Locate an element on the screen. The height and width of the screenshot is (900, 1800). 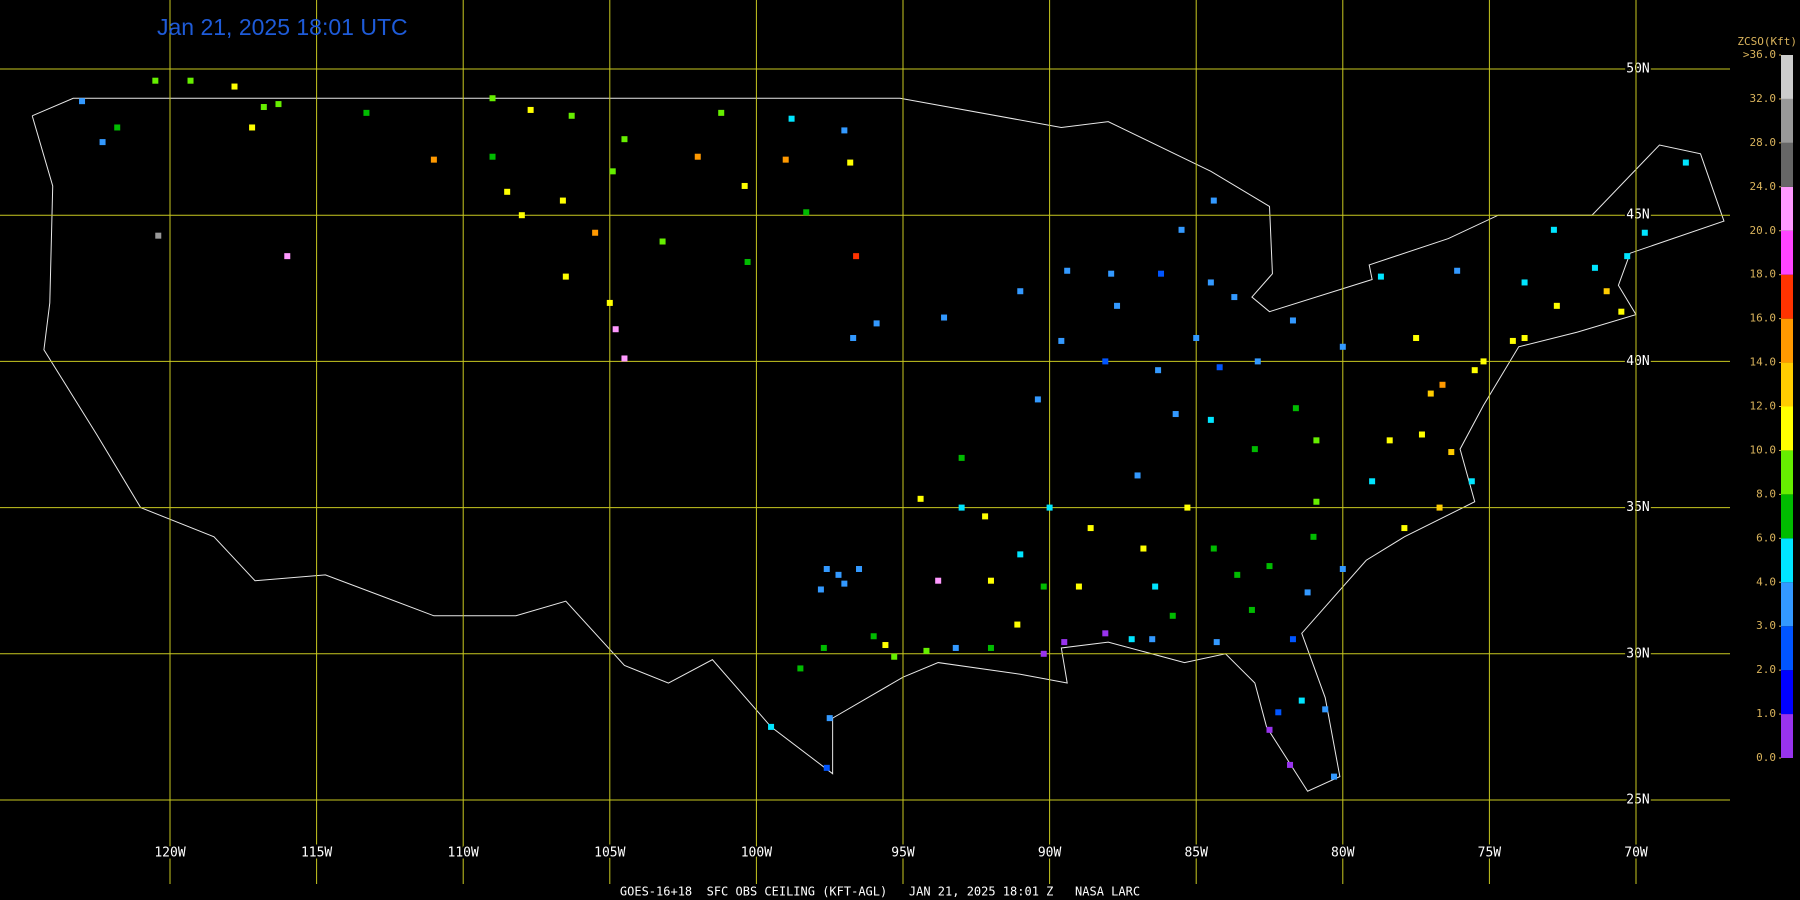
lon-label: 110W is located at coordinates (463, 853).